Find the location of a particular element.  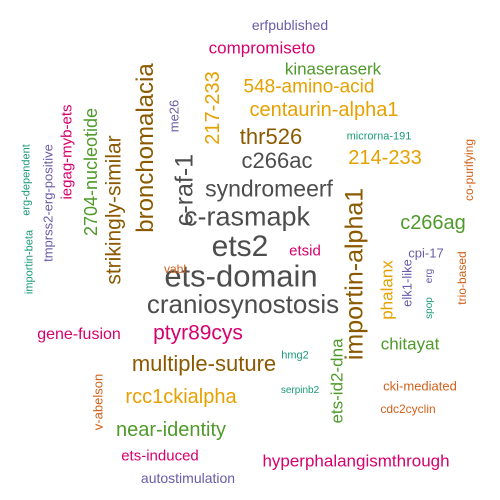

cloud-word: ets-id2-dna is located at coordinates (337, 381).